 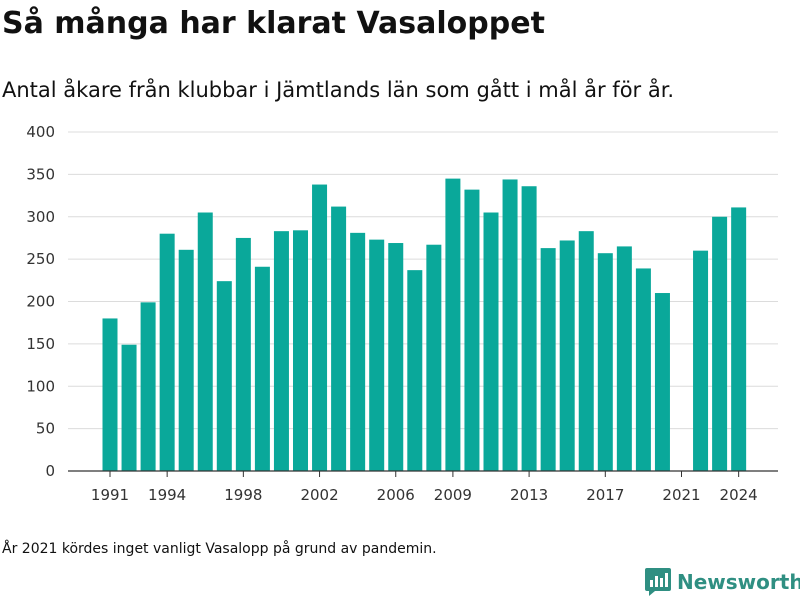 What do you see at coordinates (40, 386) in the screenshot?
I see `y-tick-label: 100` at bounding box center [40, 386].